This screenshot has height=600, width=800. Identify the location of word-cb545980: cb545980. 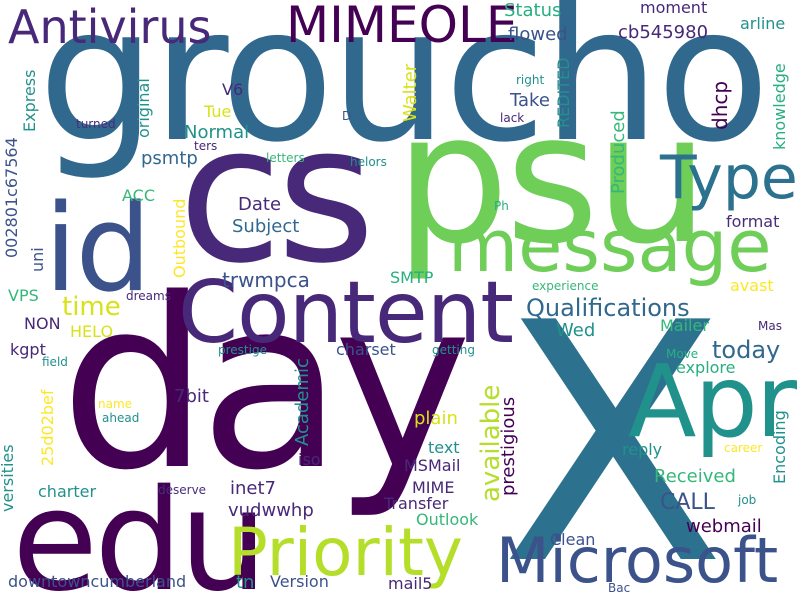
(663, 32).